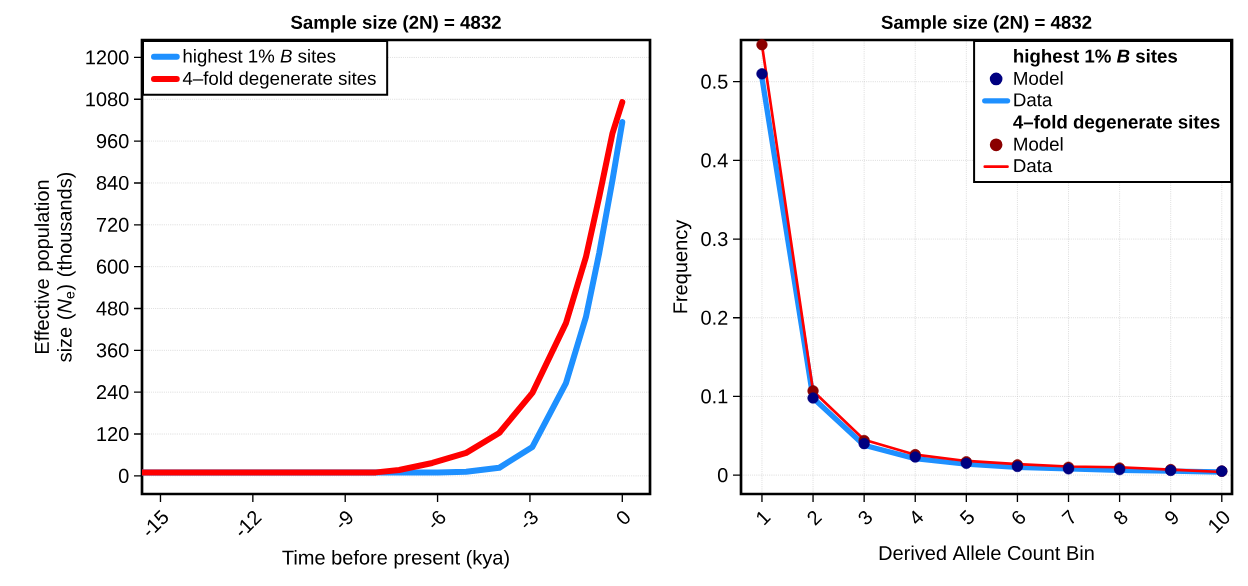 This screenshot has width=1248, height=586. What do you see at coordinates (112, 183) in the screenshot?
I see `y-tick-label: 840` at bounding box center [112, 183].